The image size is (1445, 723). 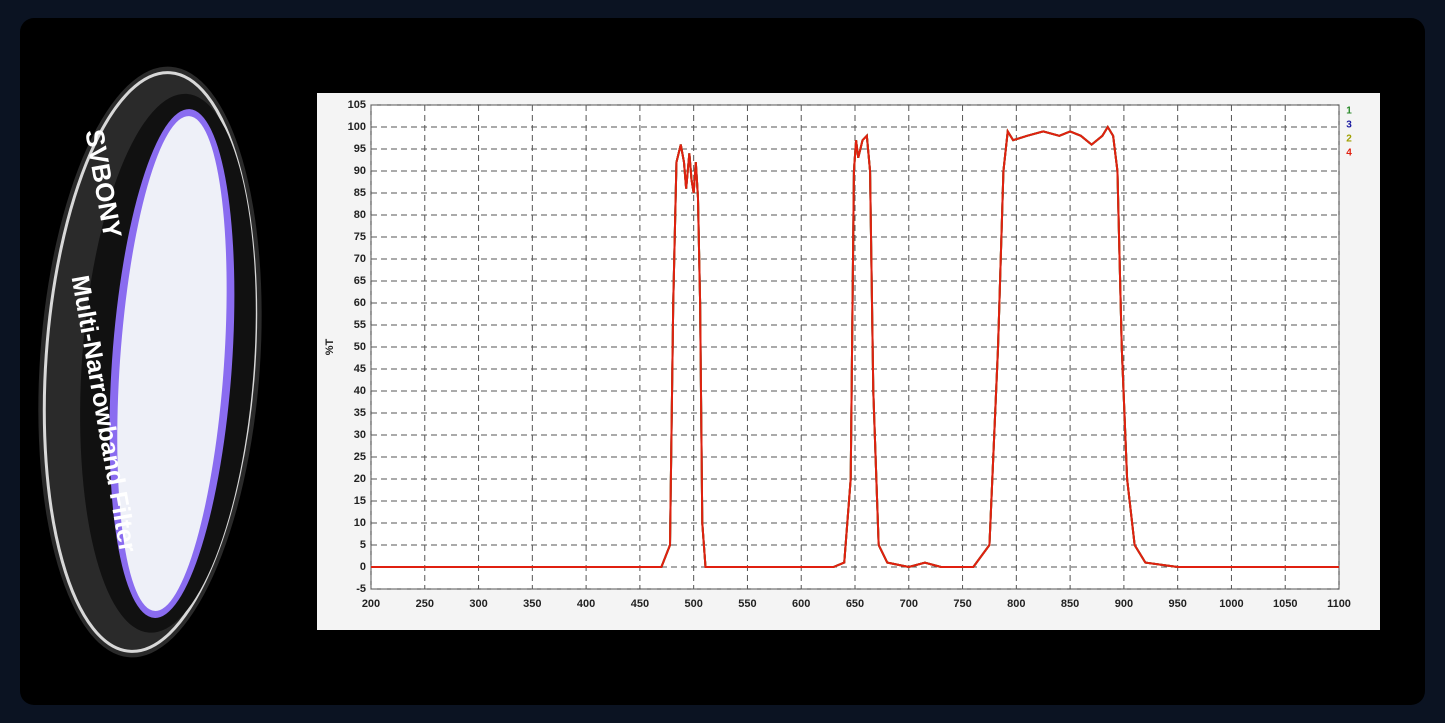 What do you see at coordinates (425, 604) in the screenshot?
I see `x-tick-label: 250` at bounding box center [425, 604].